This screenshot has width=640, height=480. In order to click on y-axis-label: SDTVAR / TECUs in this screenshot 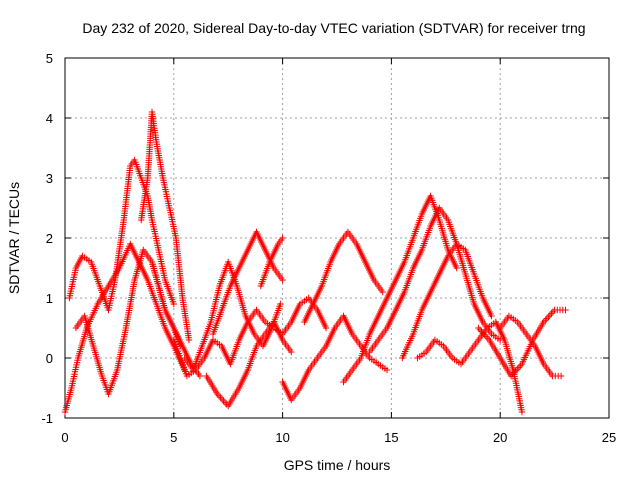, I will do `click(14, 238)`.